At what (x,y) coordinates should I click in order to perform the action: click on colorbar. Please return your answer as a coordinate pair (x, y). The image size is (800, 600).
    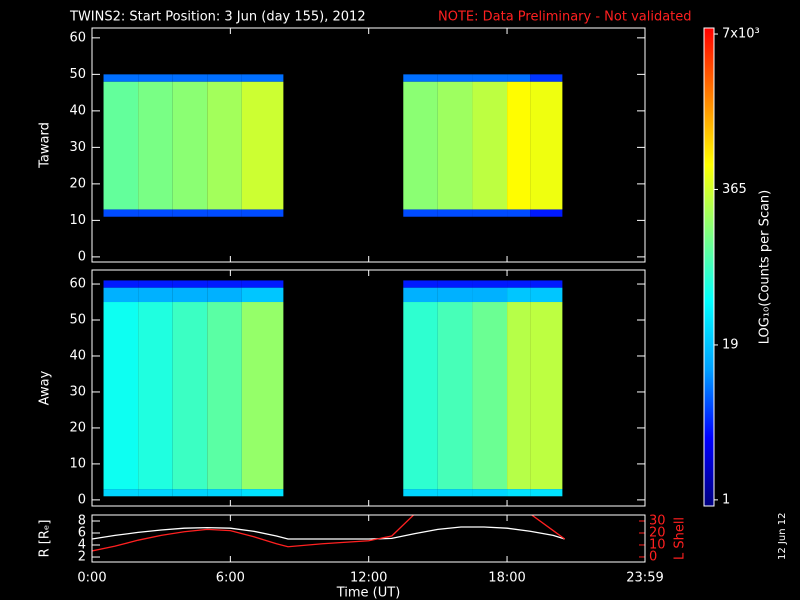
    Looking at the image, I should click on (709, 267).